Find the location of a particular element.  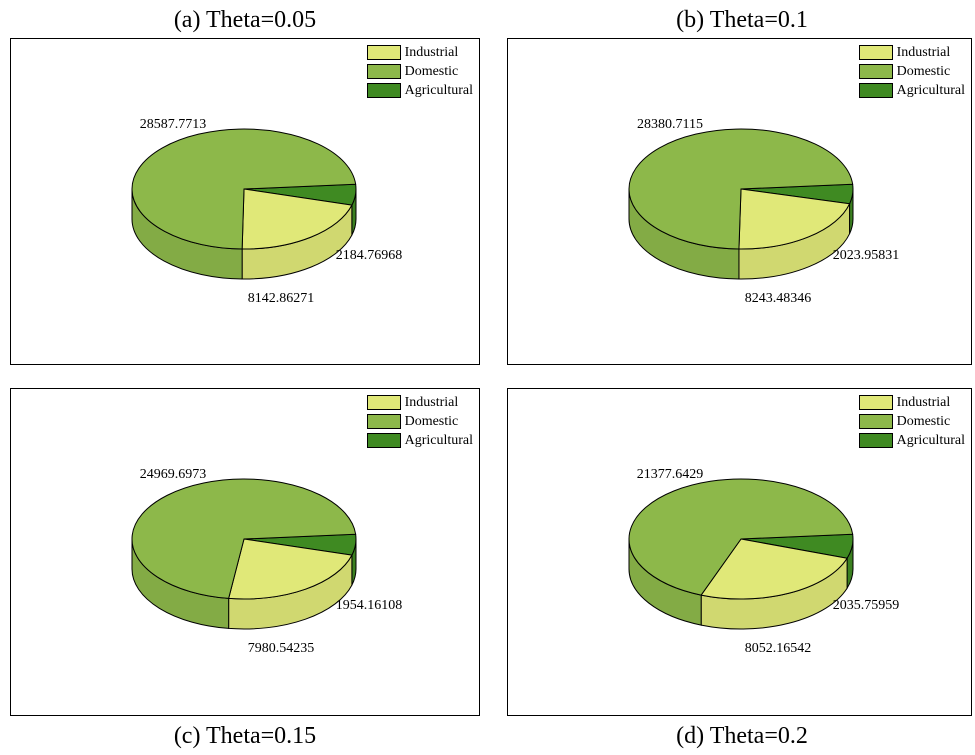

data-label-domestic: 28380.7115 is located at coordinates (670, 124).